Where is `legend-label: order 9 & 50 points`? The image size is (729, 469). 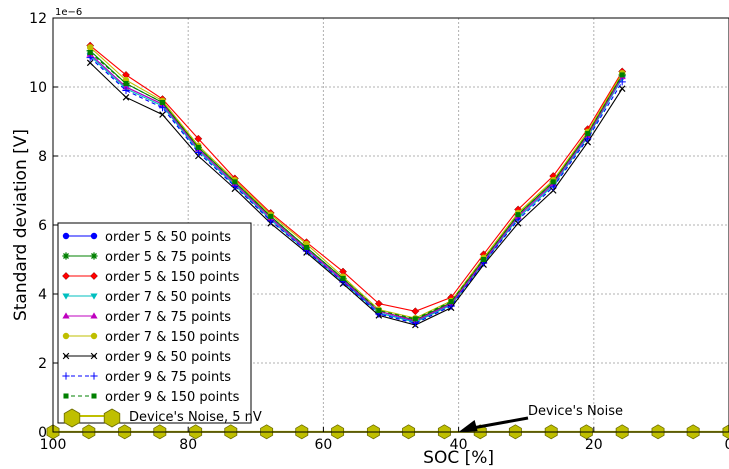
legend-label: order 9 & 50 points is located at coordinates (168, 357).